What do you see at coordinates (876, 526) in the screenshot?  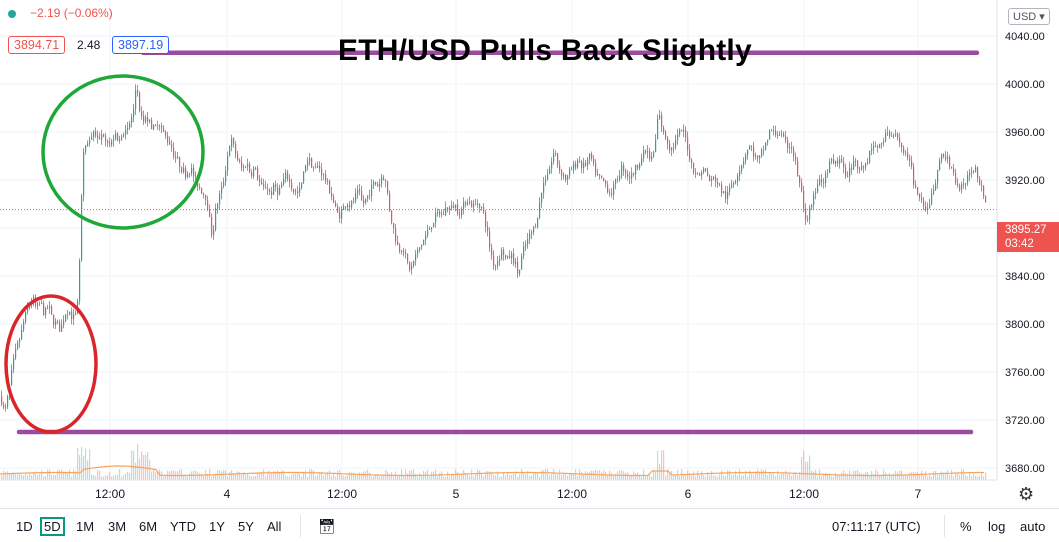 I see `utc-clock: 07:11:17 (UTC)` at bounding box center [876, 526].